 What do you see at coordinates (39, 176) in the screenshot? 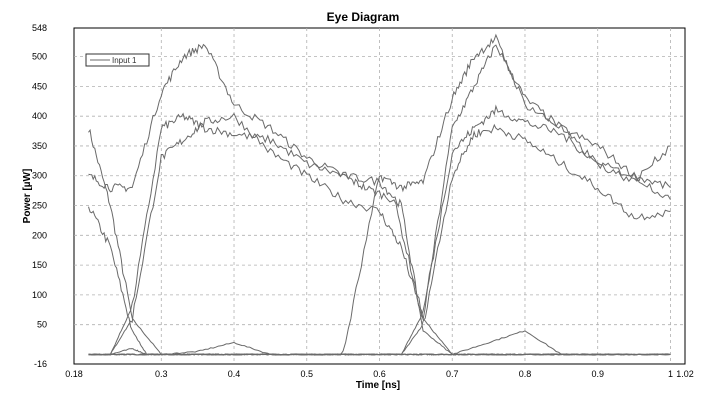
I see `y-tick-label: 300` at bounding box center [39, 176].